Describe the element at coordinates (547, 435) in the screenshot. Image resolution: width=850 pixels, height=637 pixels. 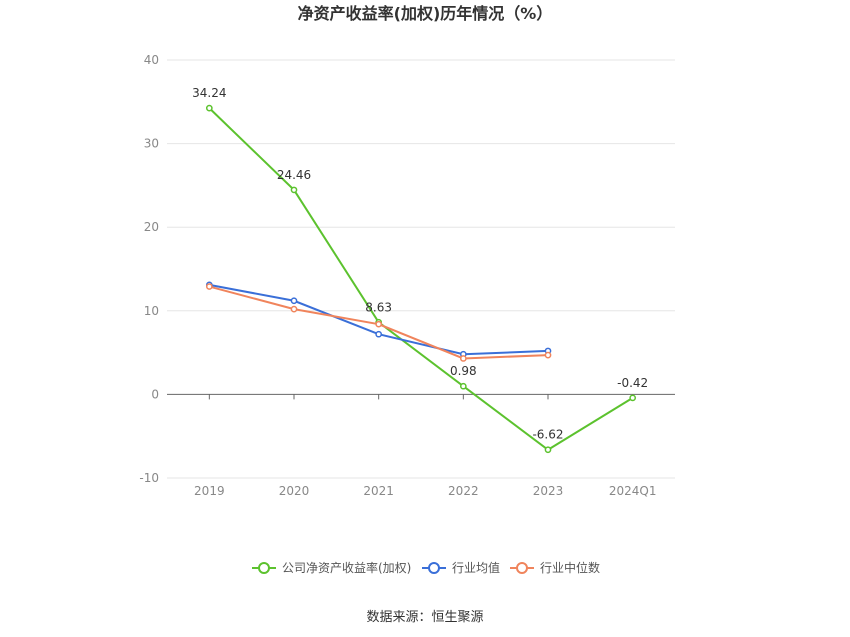
I see `data-label: -6.62` at that location.